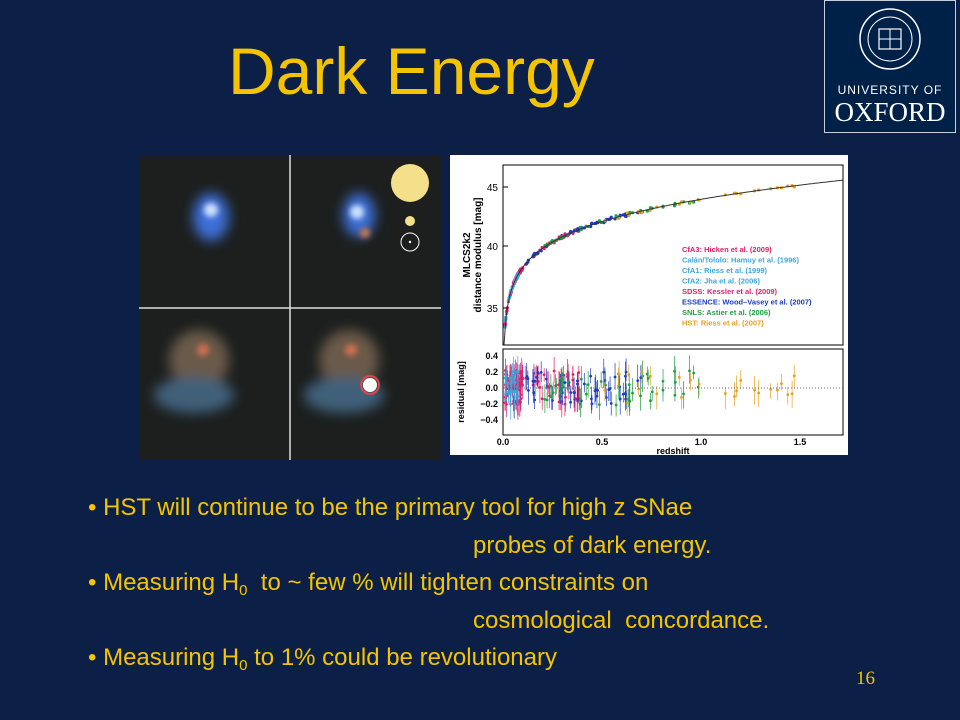 This screenshot has width=960, height=720. What do you see at coordinates (493, 247) in the screenshot?
I see `y-tick-label: 40` at bounding box center [493, 247].